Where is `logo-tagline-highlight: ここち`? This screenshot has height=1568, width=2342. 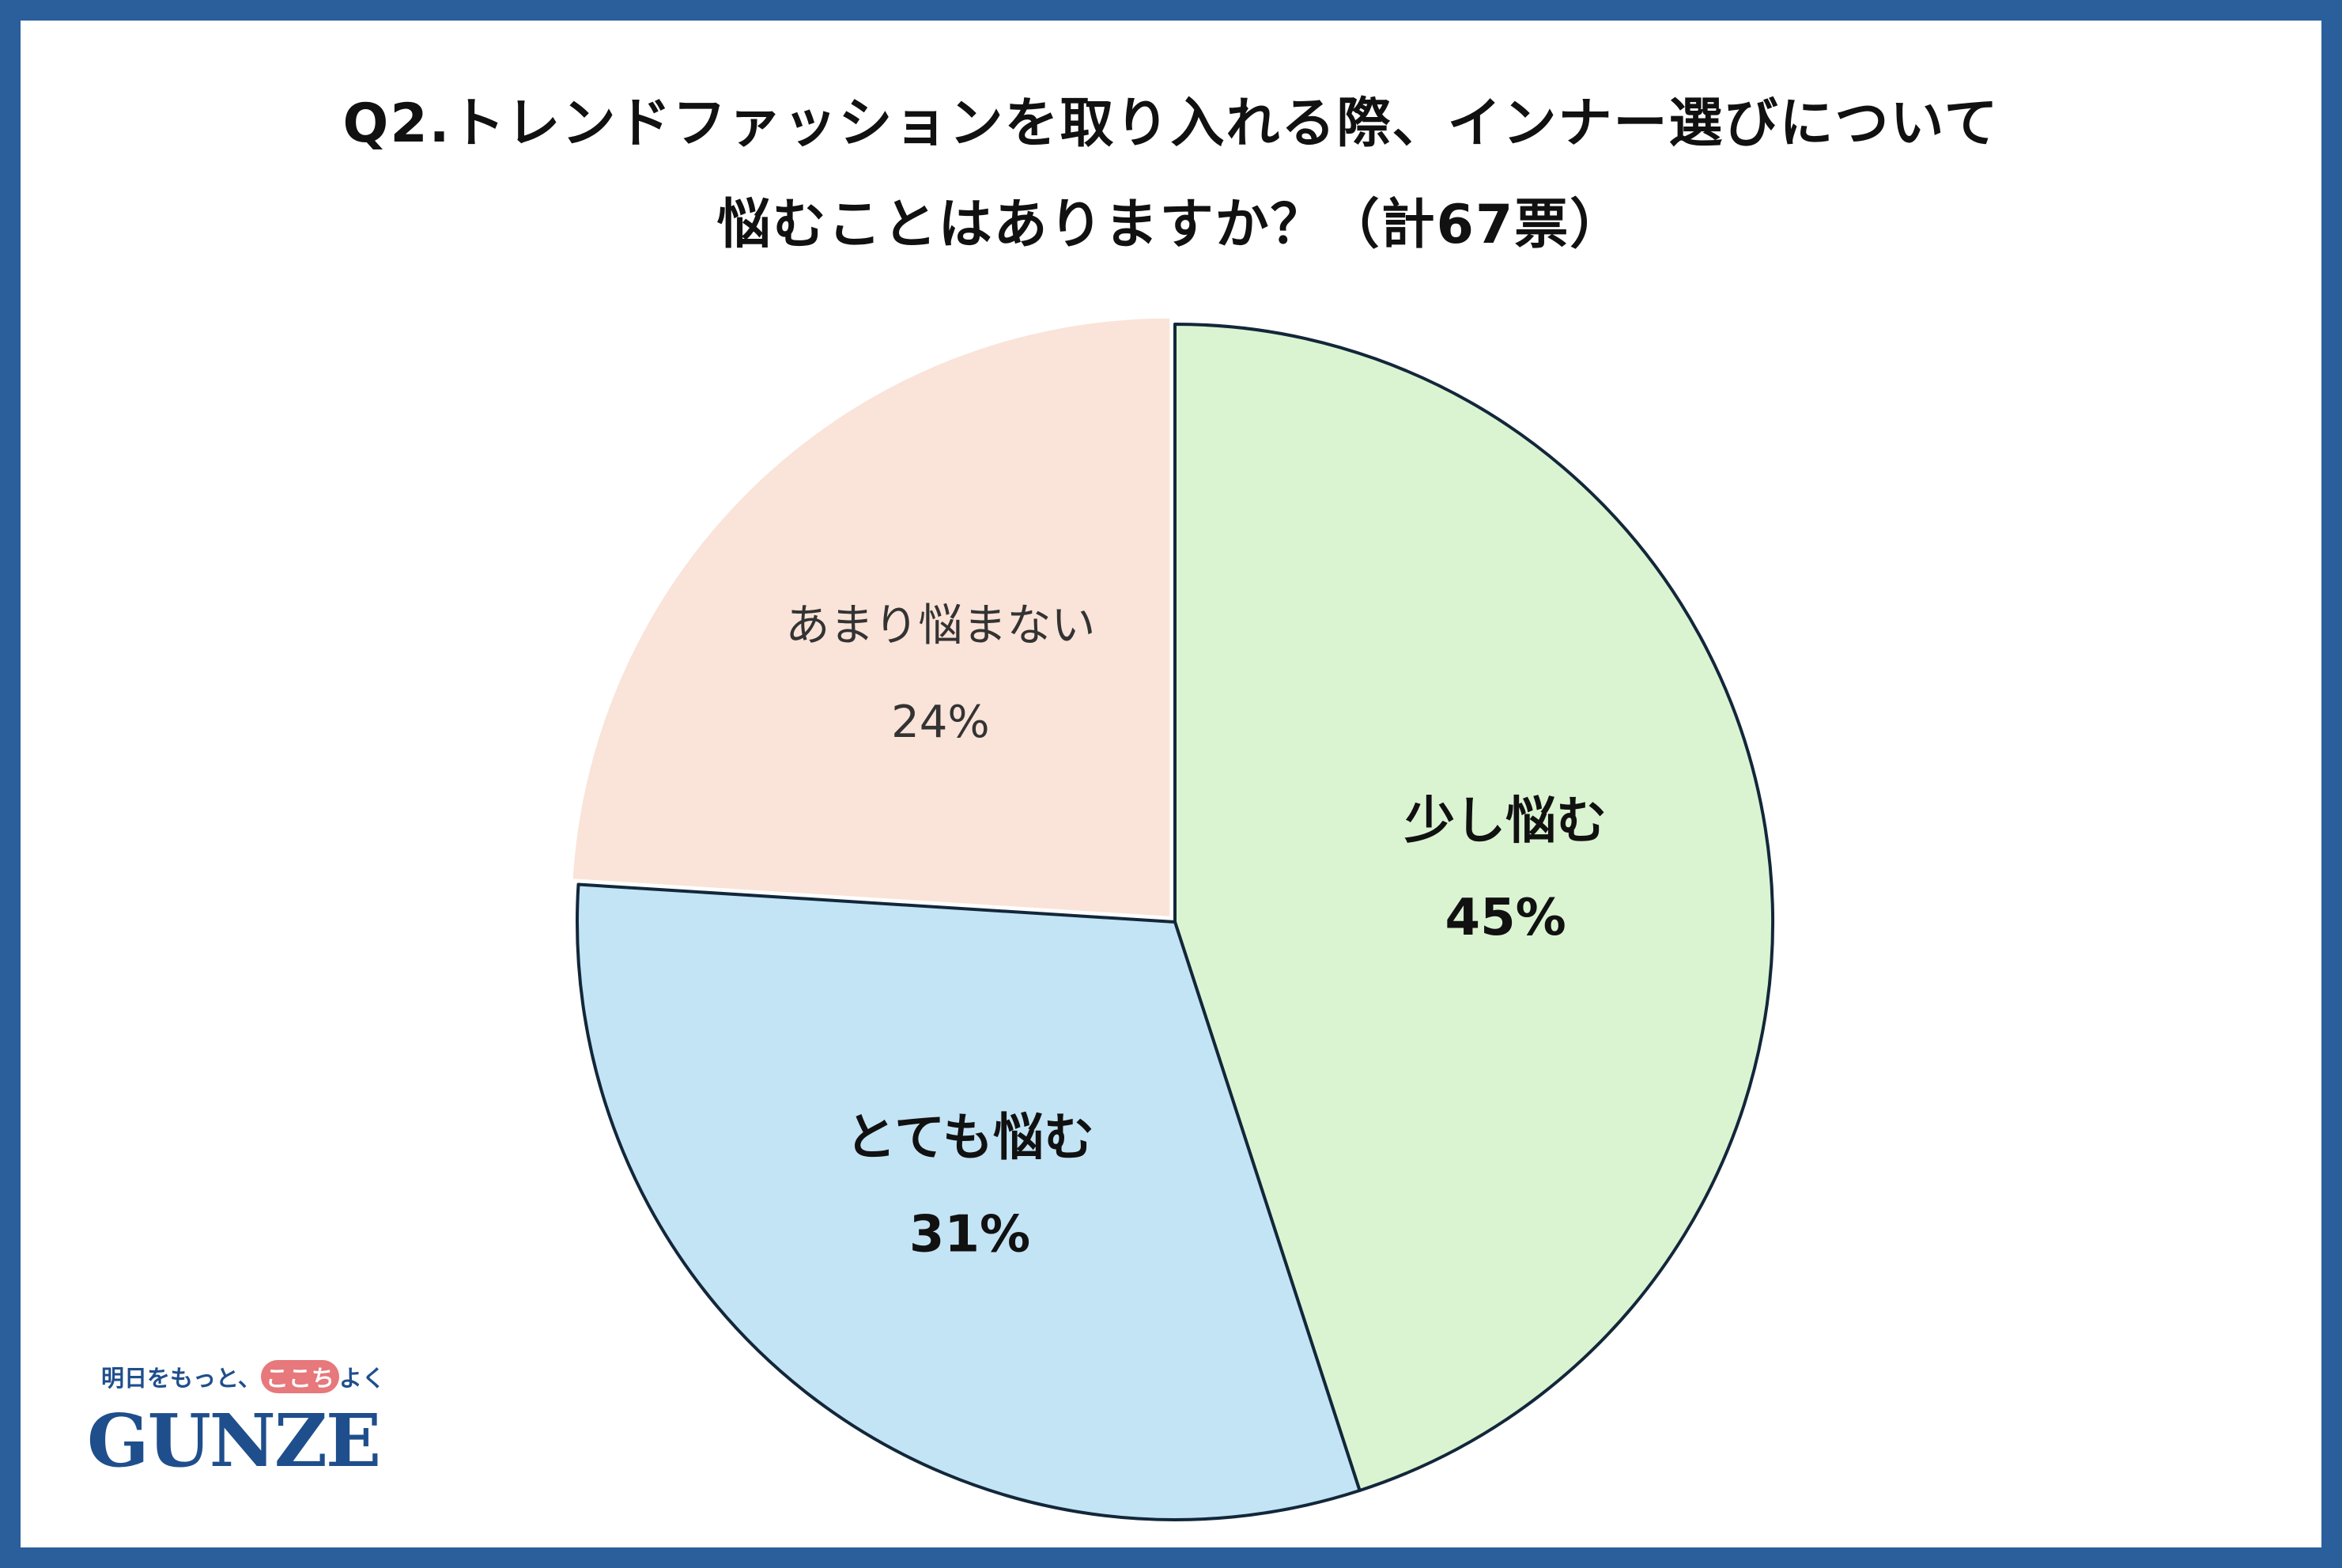 logo-tagline-highlight: ここち is located at coordinates (299, 1376).